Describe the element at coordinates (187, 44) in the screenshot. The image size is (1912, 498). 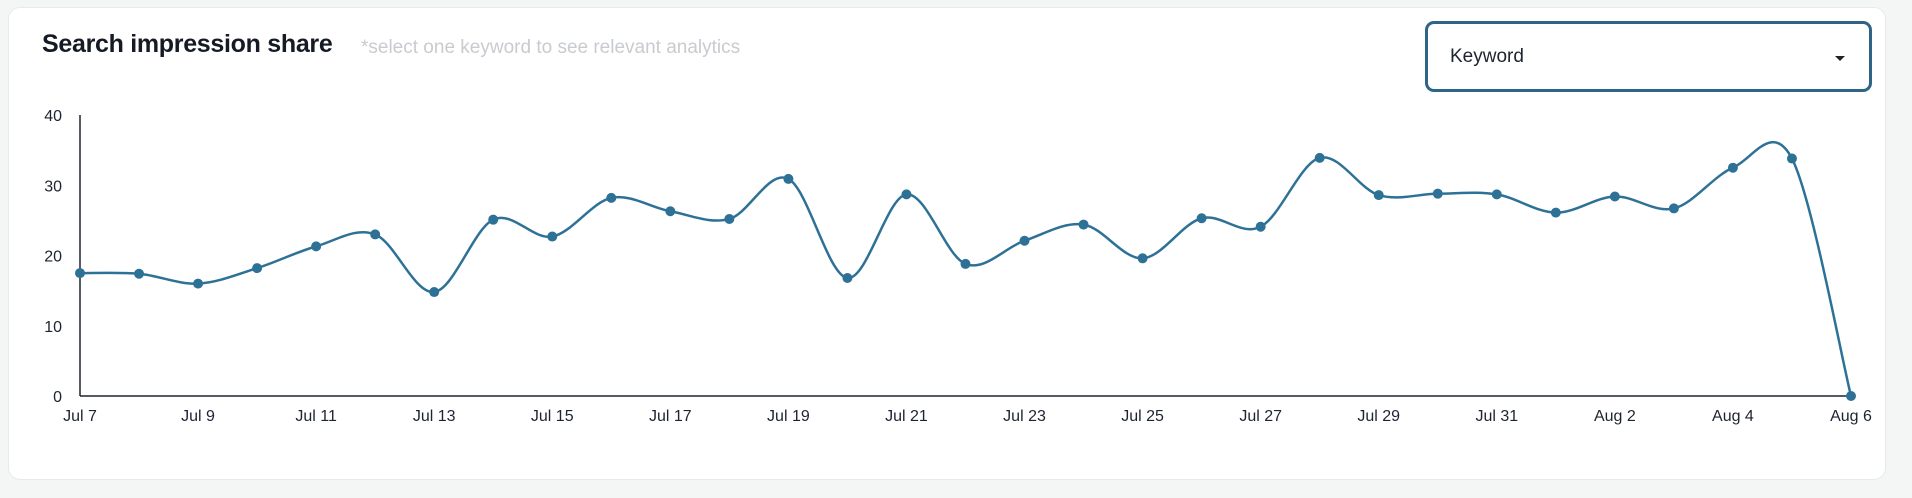
I see `page-title: Search impression share` at that location.